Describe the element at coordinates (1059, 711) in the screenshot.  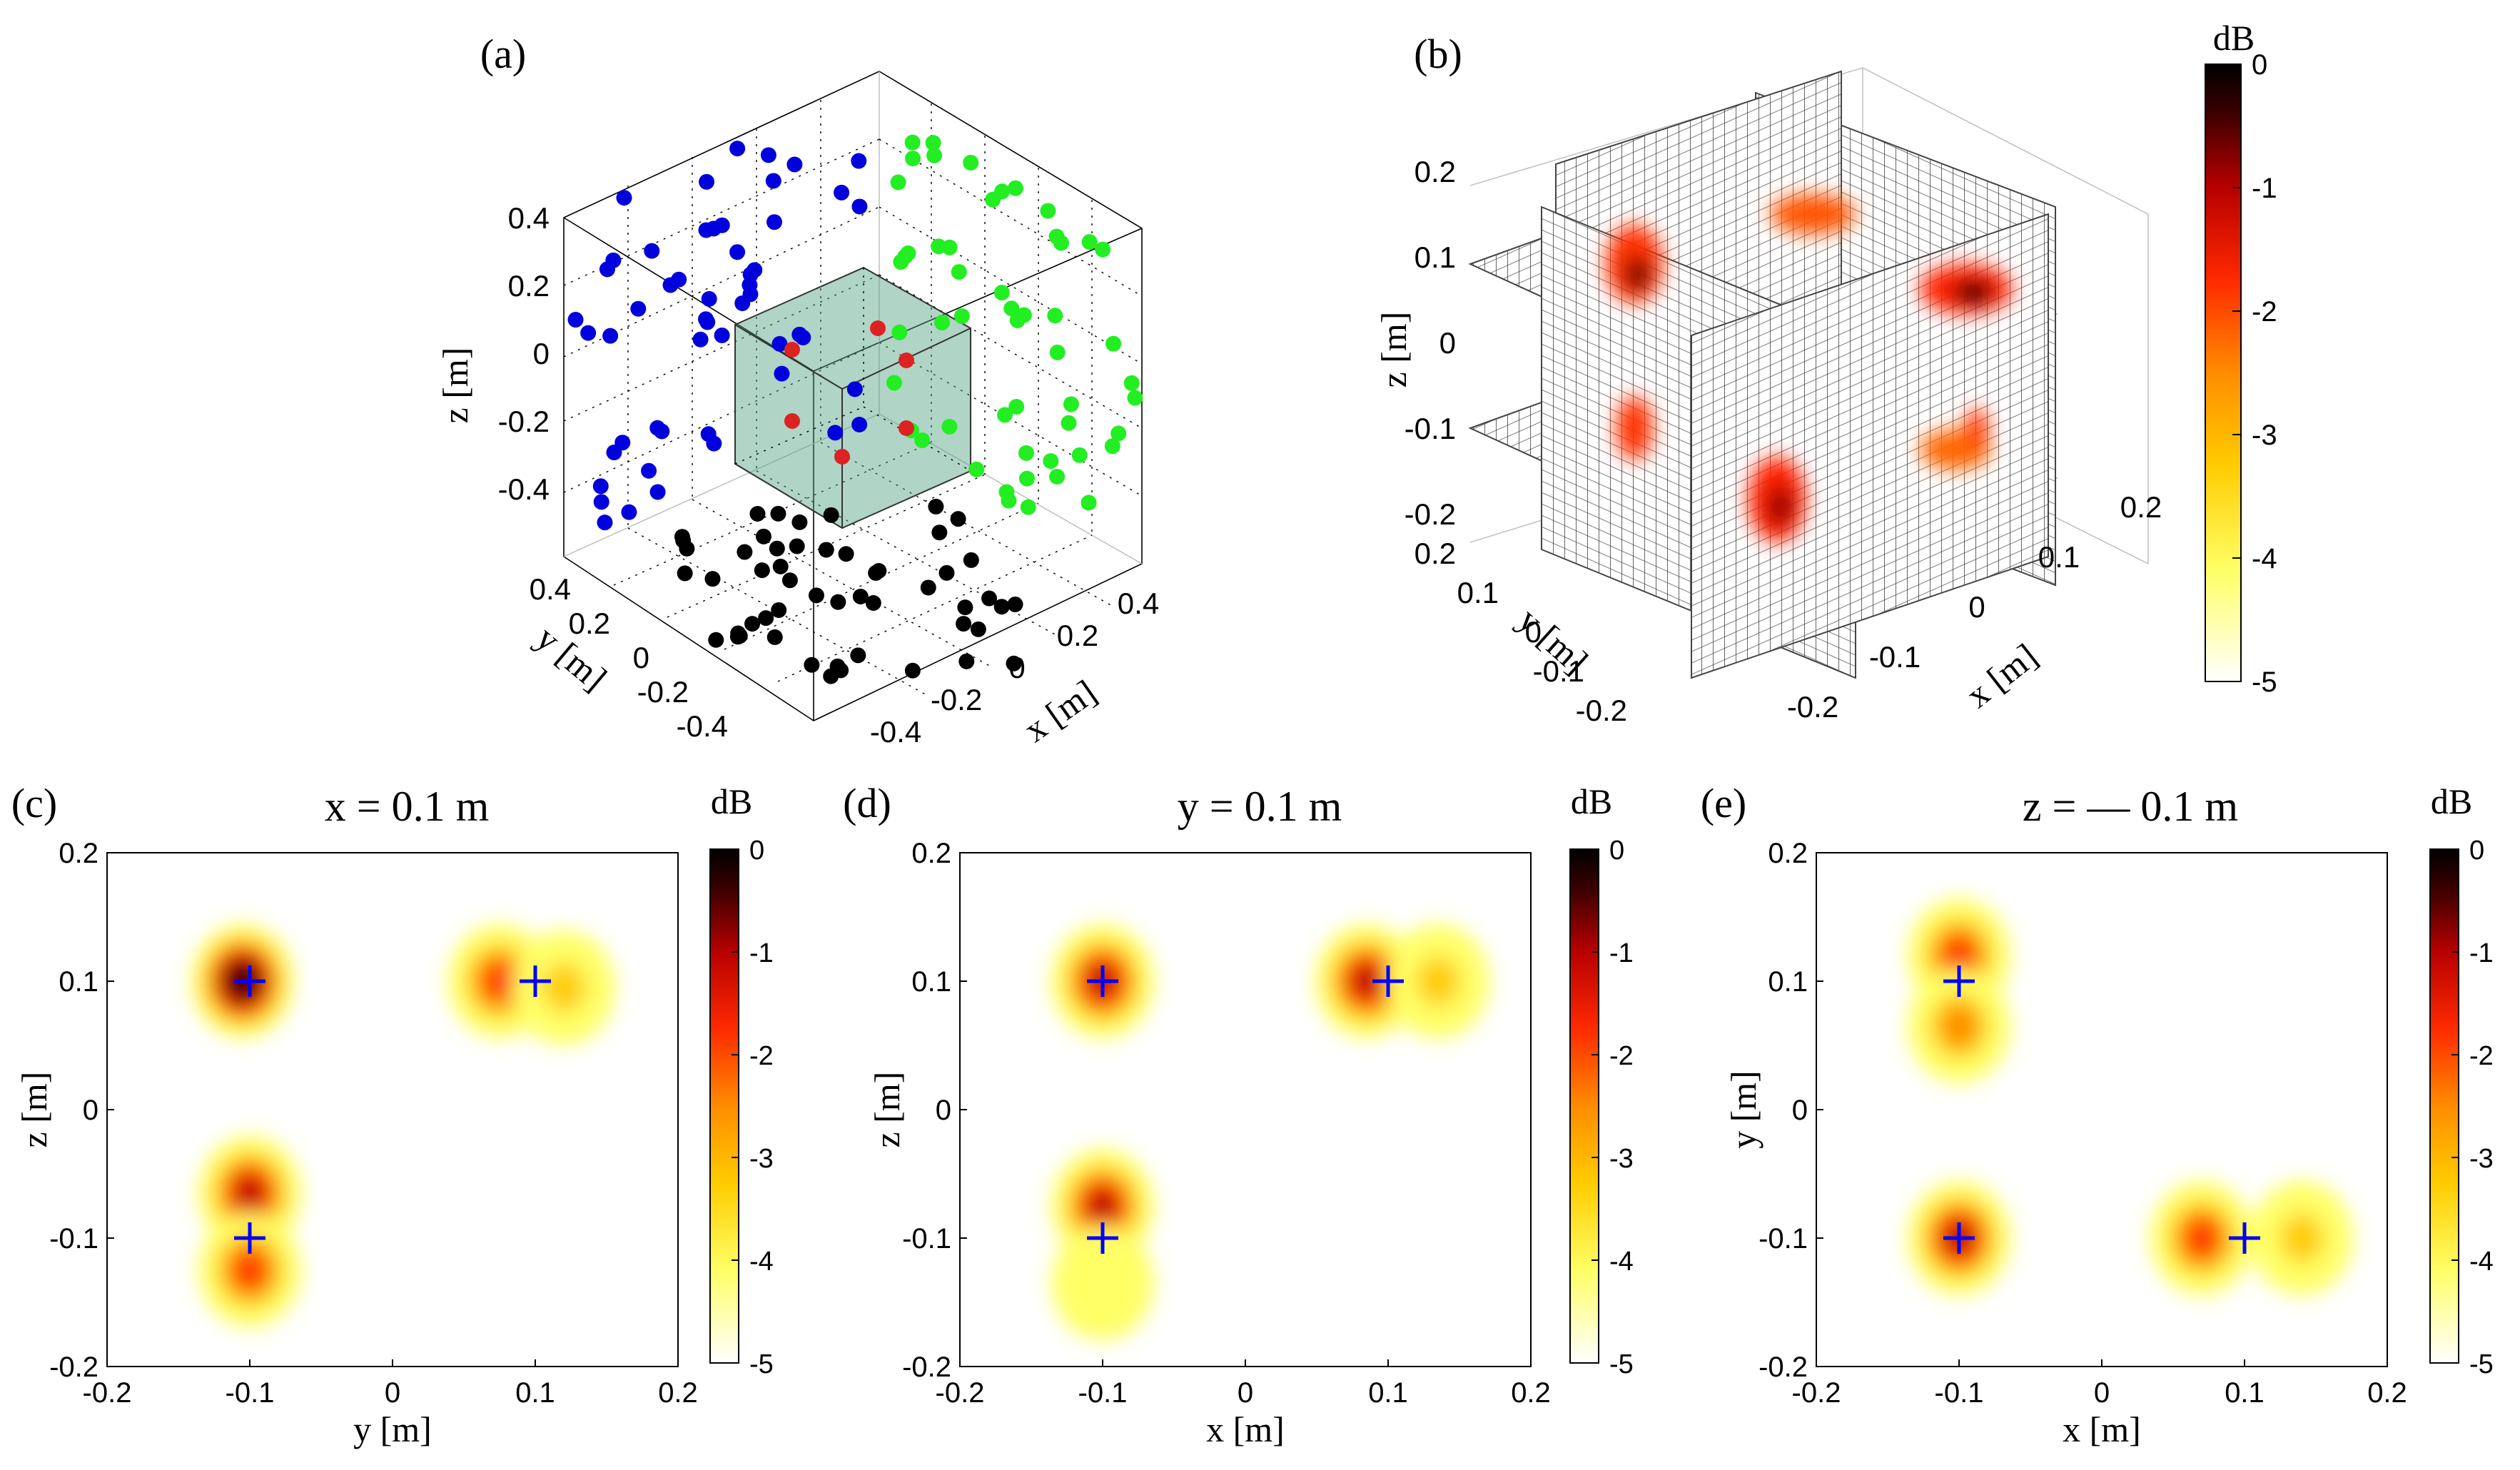
I see `panel-a-xlabel: x [m]` at that location.